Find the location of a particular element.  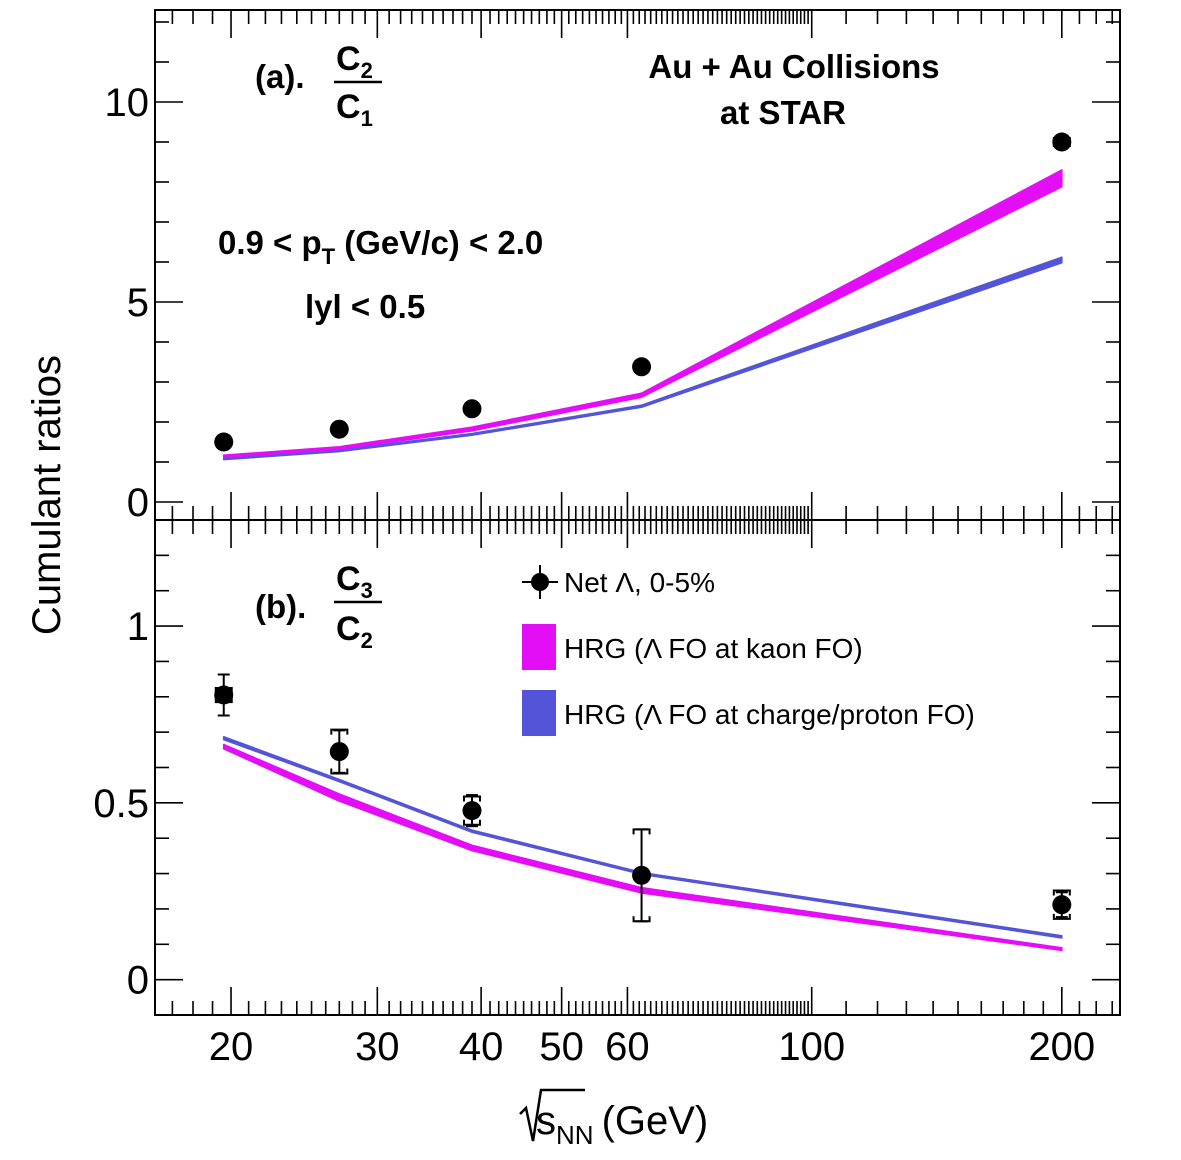

panel-a-denominator: C1 is located at coordinates (354, 109).